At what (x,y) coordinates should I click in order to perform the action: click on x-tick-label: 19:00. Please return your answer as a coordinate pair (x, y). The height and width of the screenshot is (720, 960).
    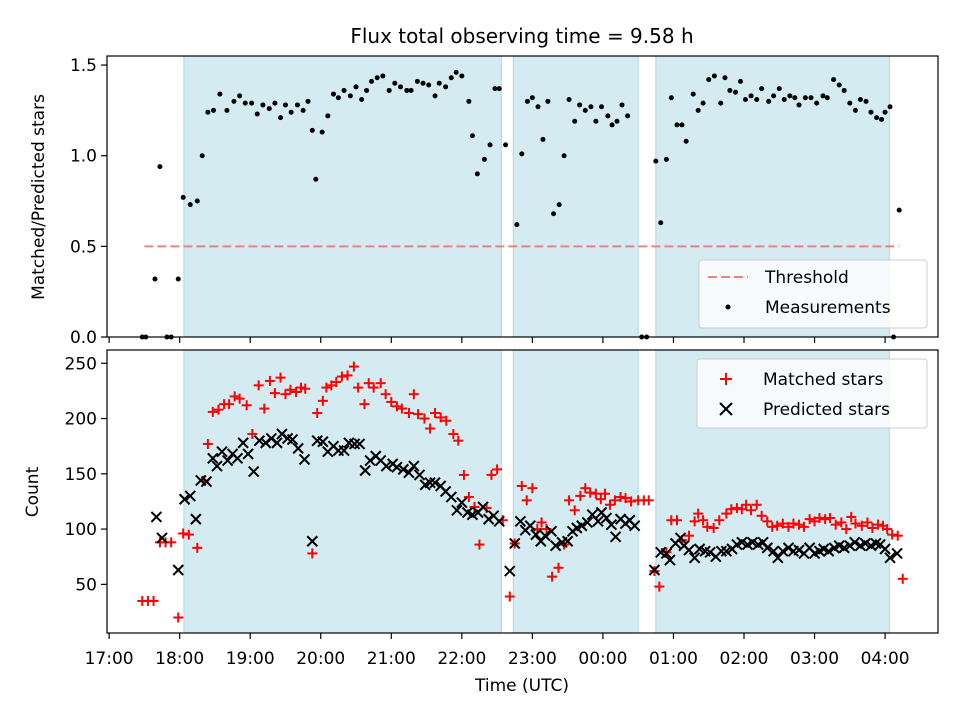
    Looking at the image, I should click on (250, 659).